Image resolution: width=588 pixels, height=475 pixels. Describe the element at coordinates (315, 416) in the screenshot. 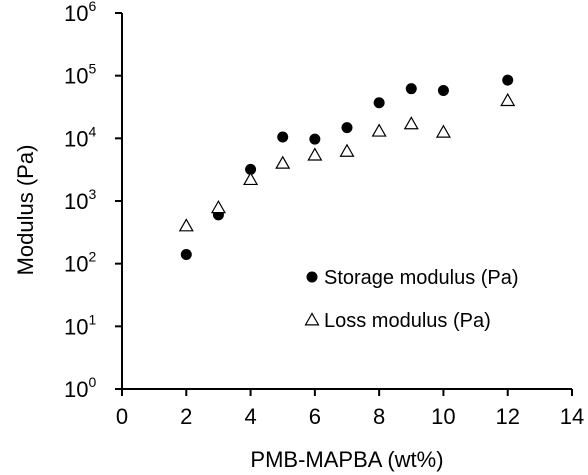

I see `x-tick-label: 6` at that location.